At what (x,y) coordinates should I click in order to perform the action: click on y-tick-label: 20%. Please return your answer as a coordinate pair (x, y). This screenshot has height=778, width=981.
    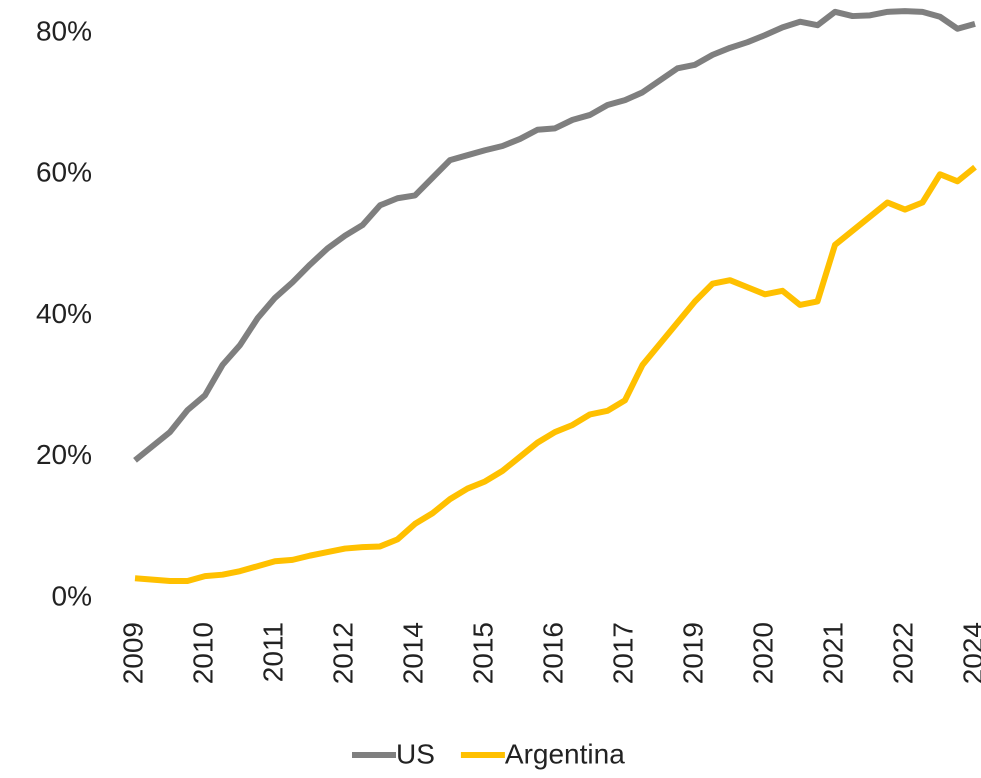
    Looking at the image, I should click on (64, 454).